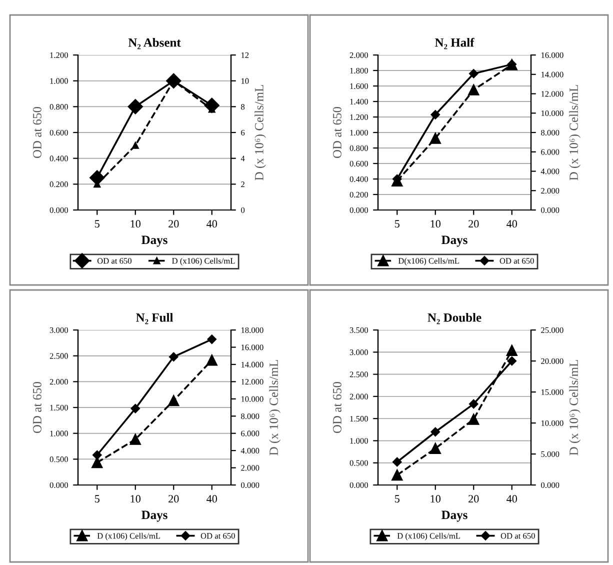 This screenshot has width=613, height=565. I want to click on y2-tick-label: 8, so click(243, 107).